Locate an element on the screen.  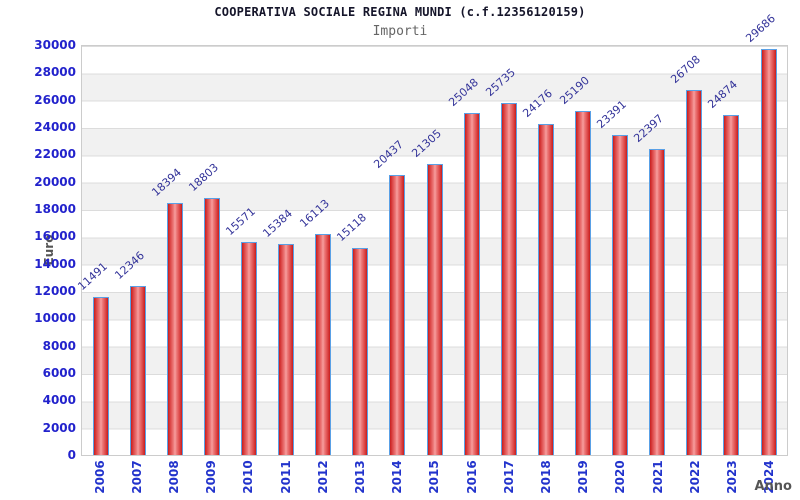
bar-group-2017: 25735 is located at coordinates (505, 250).